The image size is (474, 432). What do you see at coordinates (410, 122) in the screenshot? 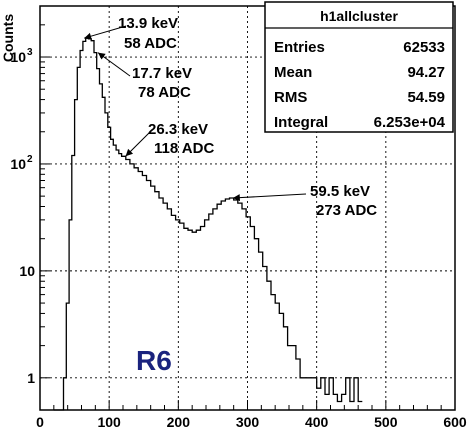
I see `stats-row-value: 6.253e+04` at bounding box center [410, 122].